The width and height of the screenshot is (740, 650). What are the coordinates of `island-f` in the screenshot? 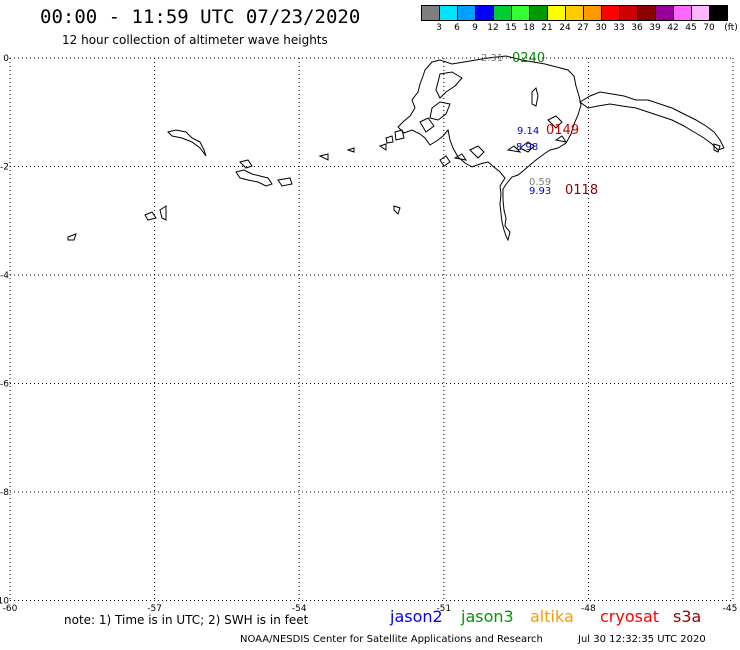 It's located at (72, 237).